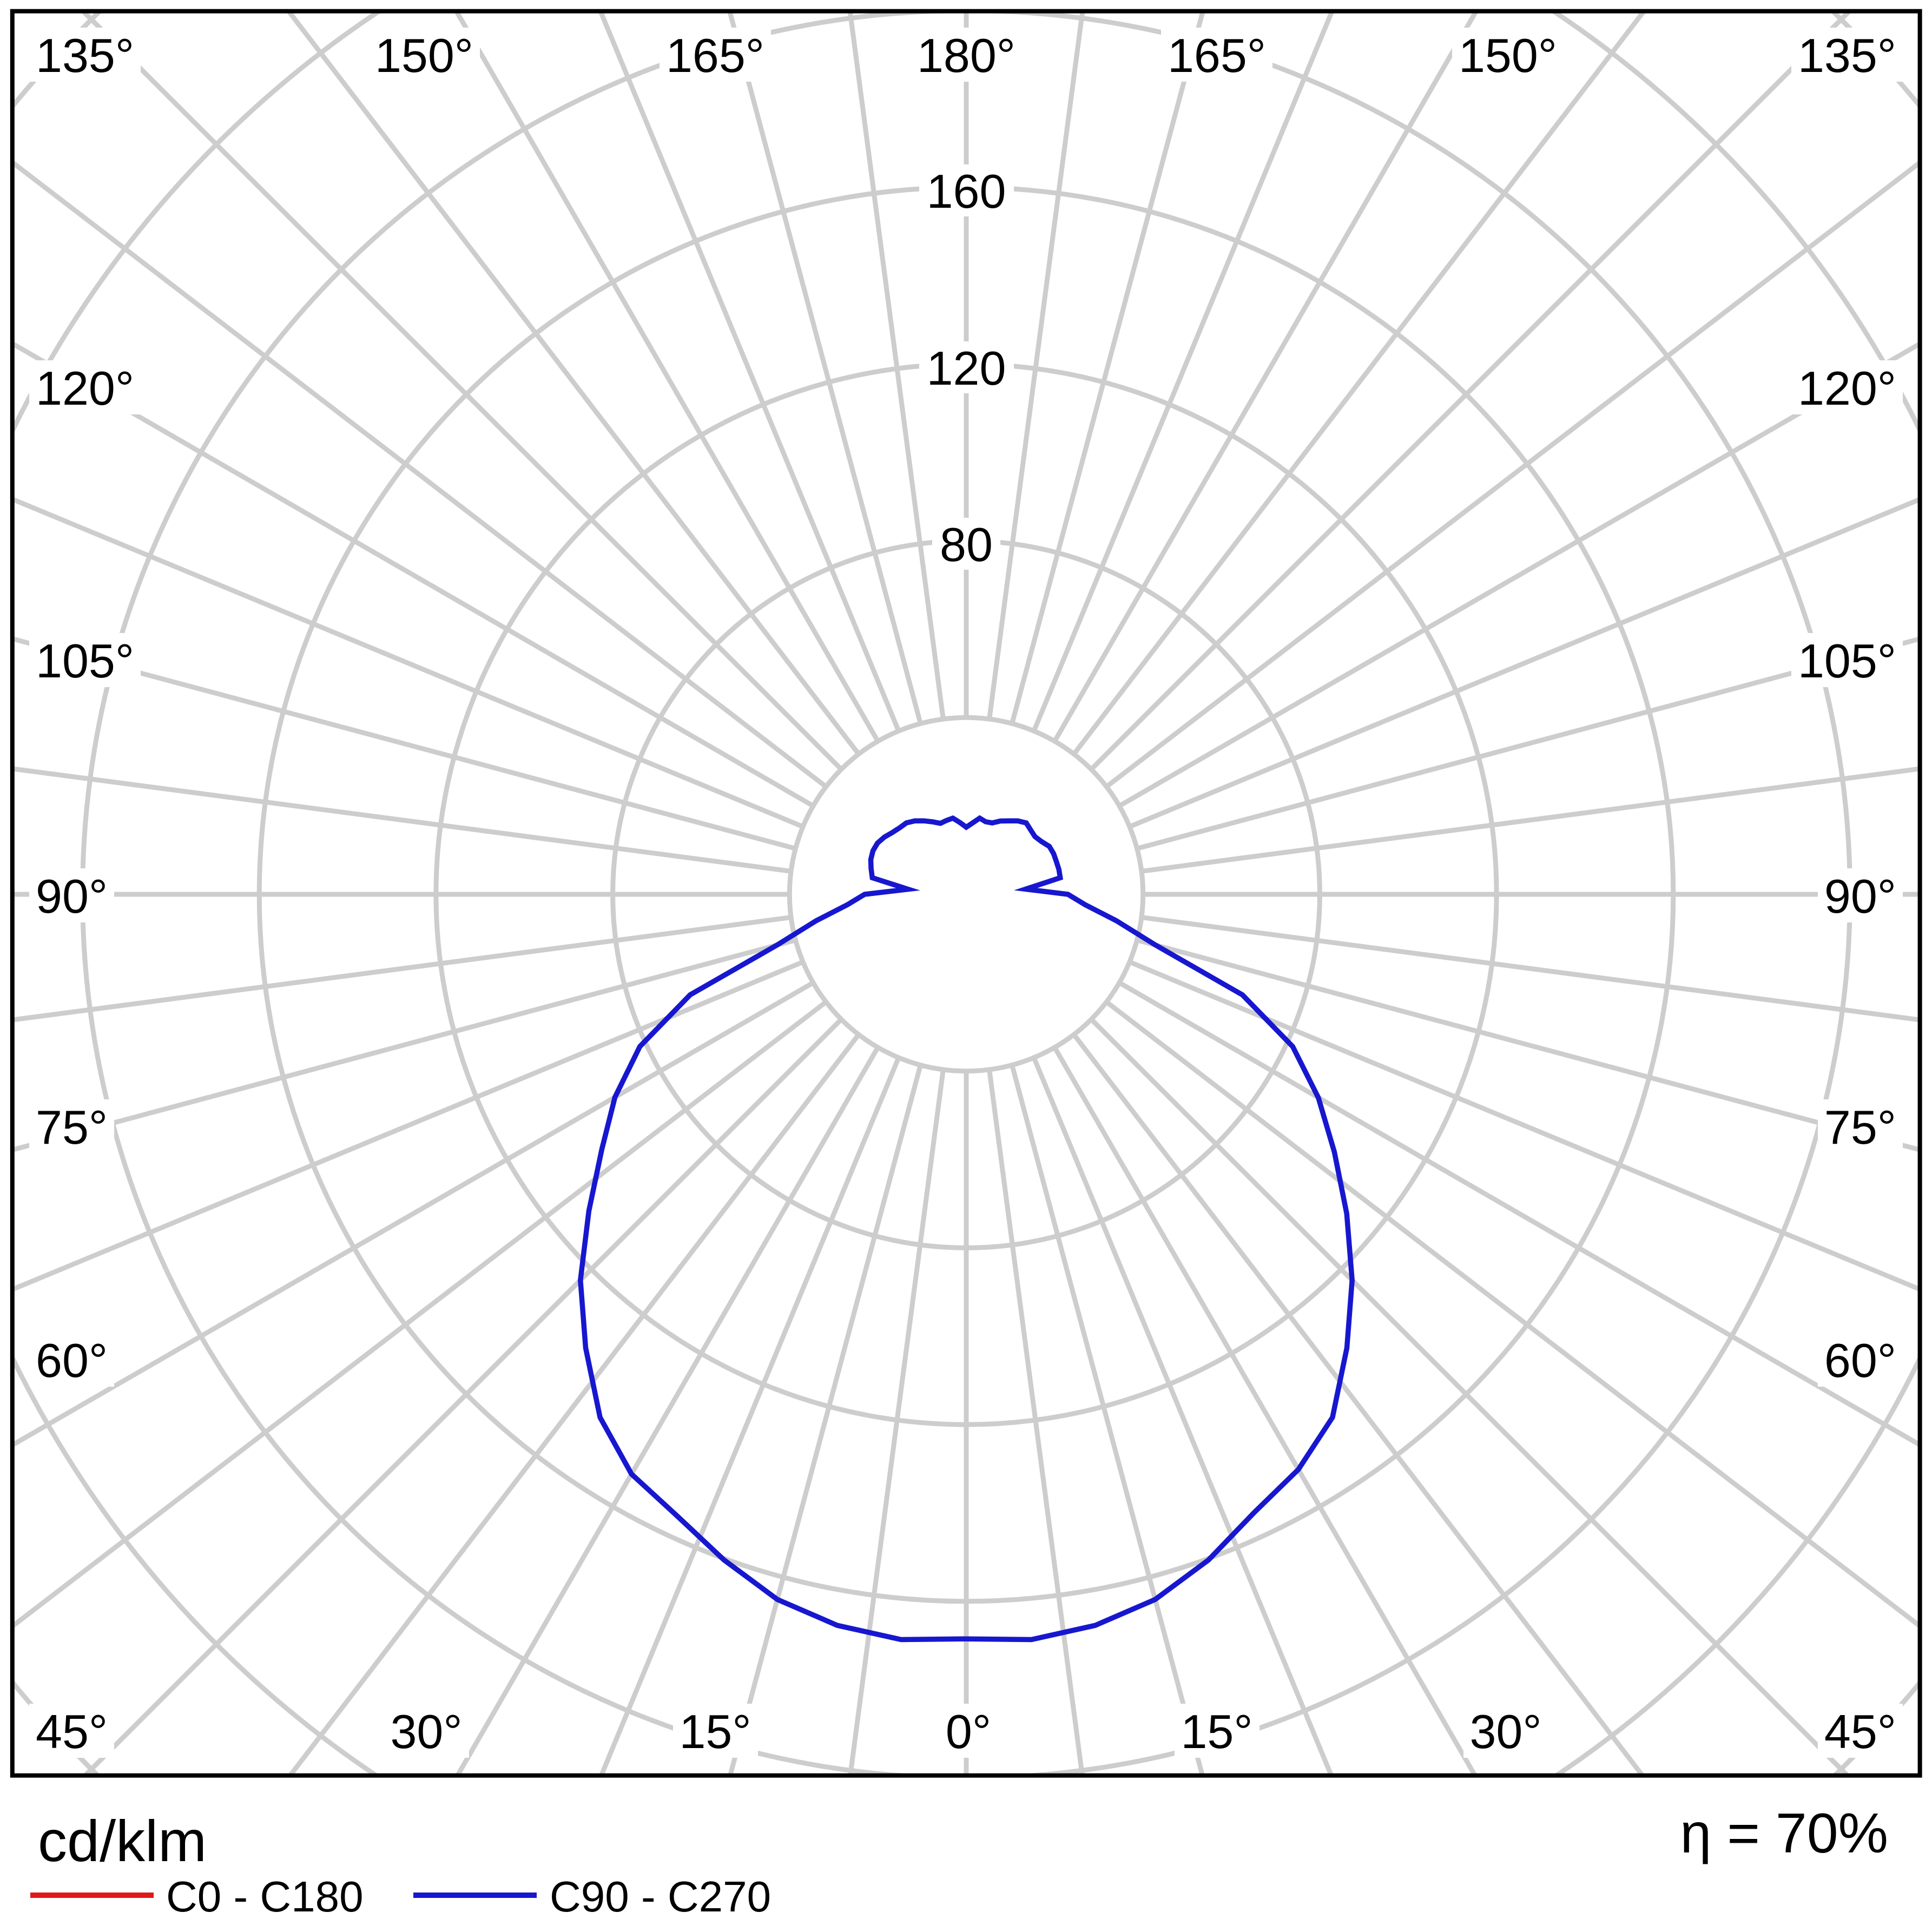 This screenshot has width=1932, height=1932. Describe the element at coordinates (966, 544) in the screenshot. I see `svg-text: 80` at that location.